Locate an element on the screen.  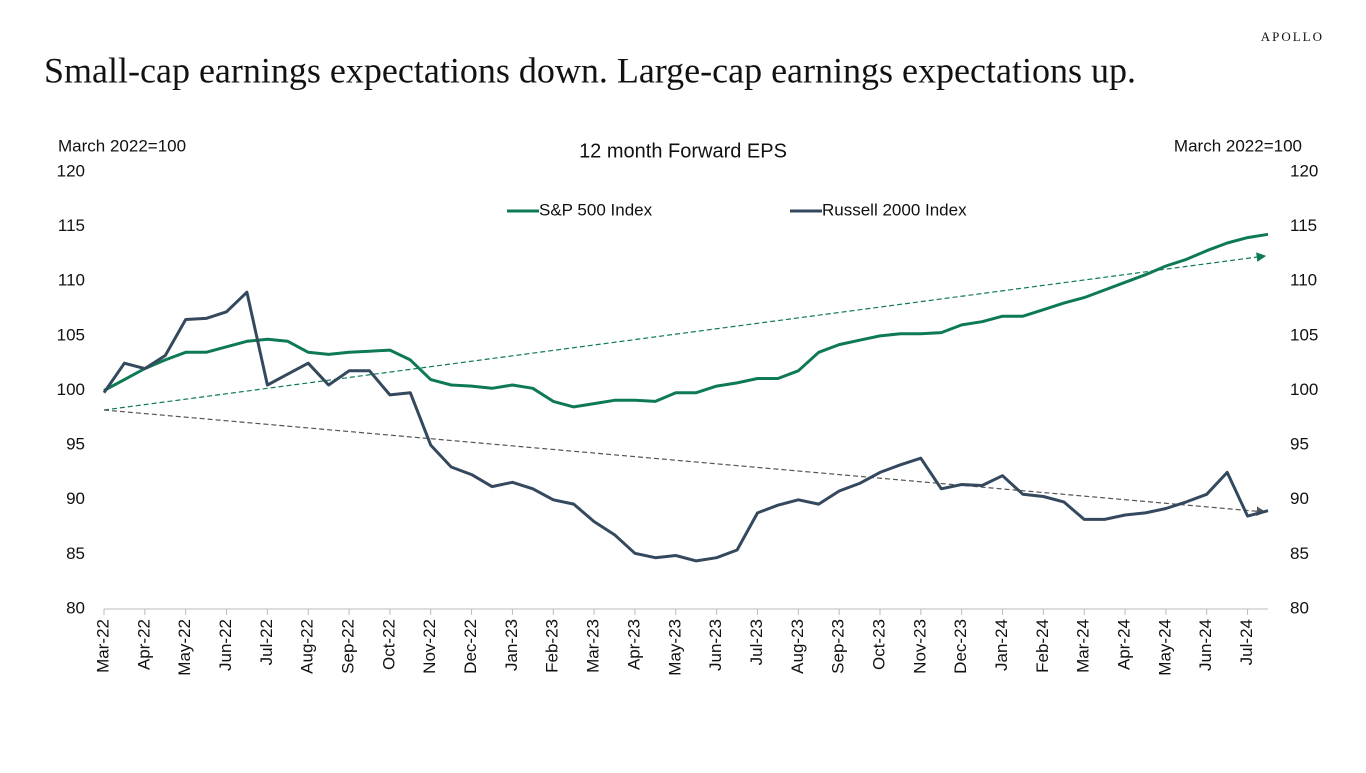
x-tick-label: Oct-22 is located at coordinates (388, 644).